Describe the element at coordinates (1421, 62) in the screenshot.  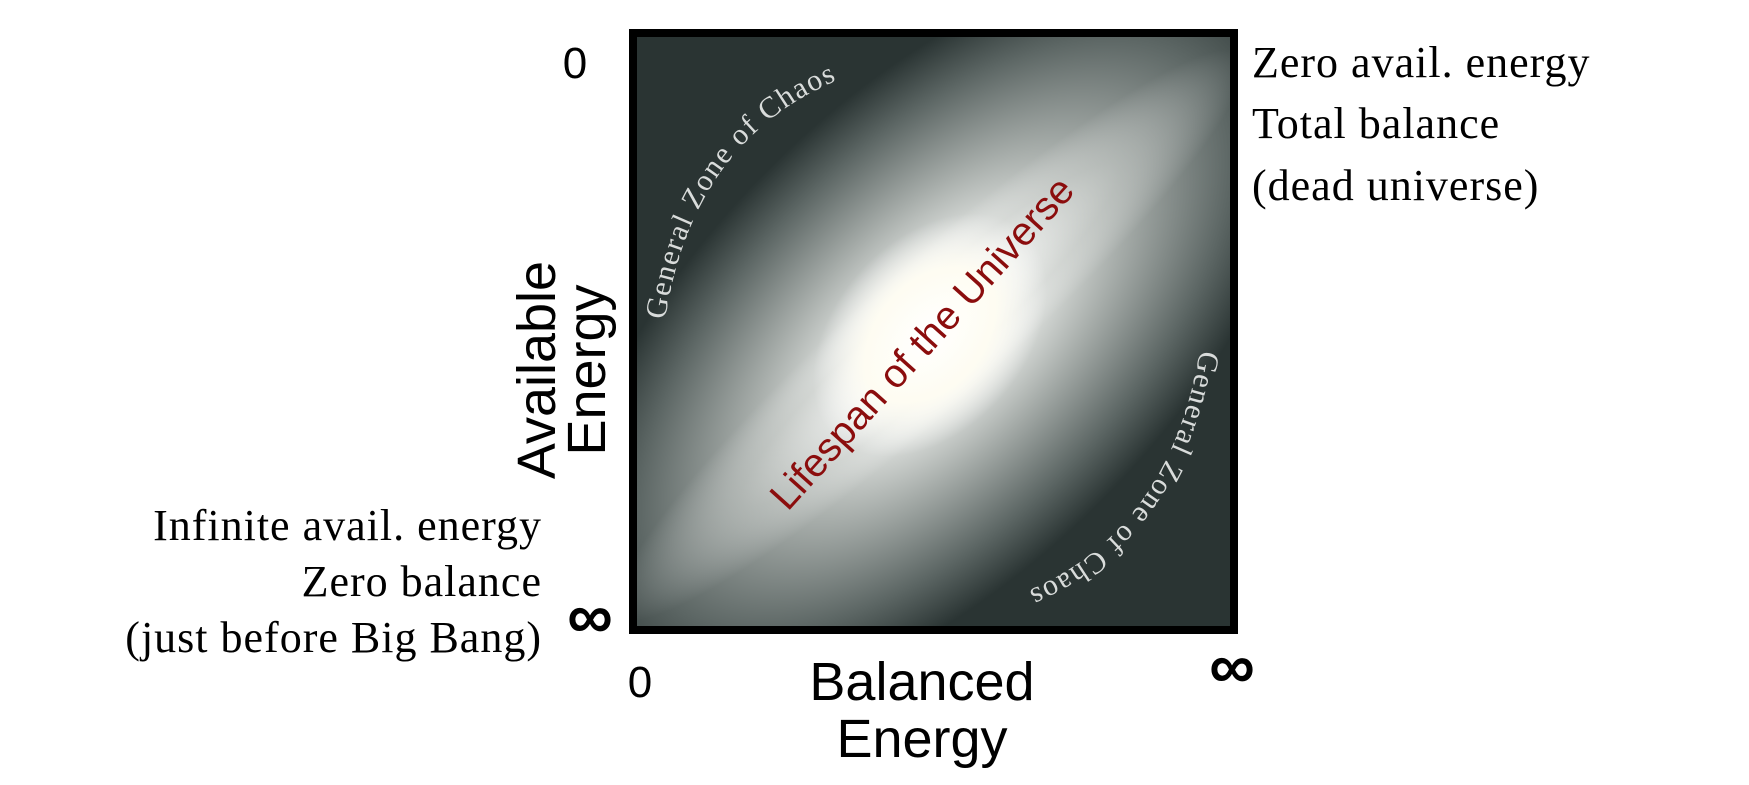
I see `top-right-note-line1: Zero avail. energy` at that location.